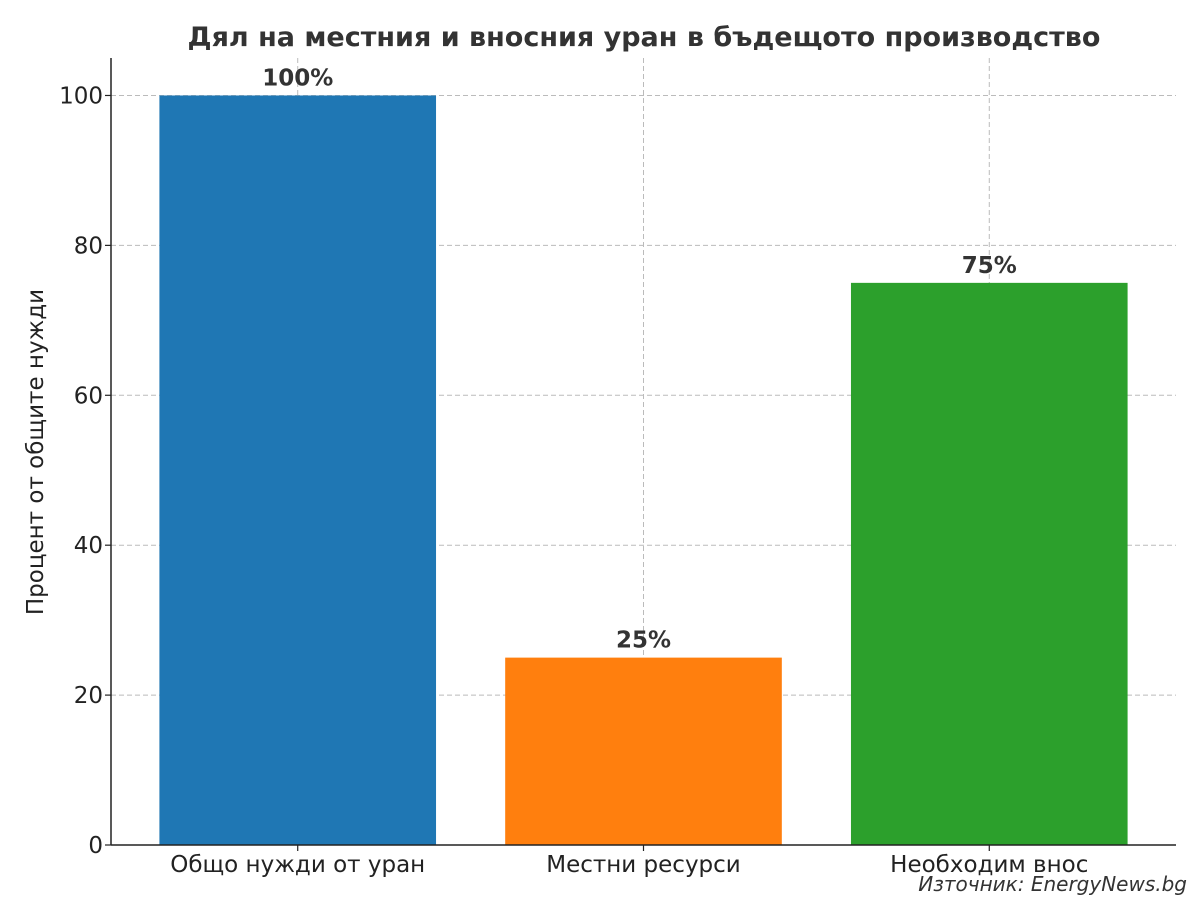  What do you see at coordinates (88, 396) in the screenshot?
I see `y-tick-label: 60` at bounding box center [88, 396].